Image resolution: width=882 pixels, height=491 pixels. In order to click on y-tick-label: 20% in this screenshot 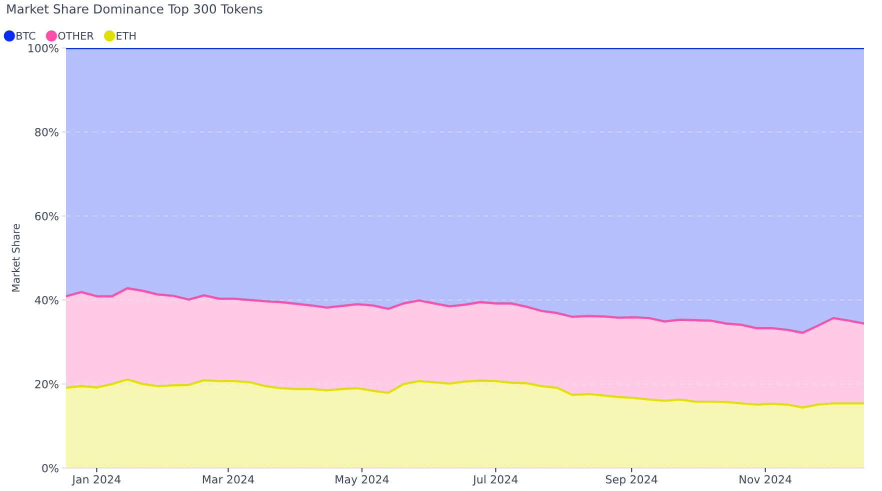, I will do `click(46, 384)`.